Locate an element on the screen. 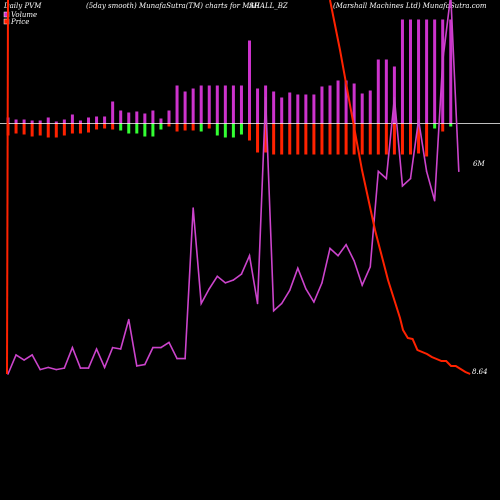 The width and height of the screenshot is (500, 500). header-ticker: SHALL_BZ is located at coordinates (268, 6).